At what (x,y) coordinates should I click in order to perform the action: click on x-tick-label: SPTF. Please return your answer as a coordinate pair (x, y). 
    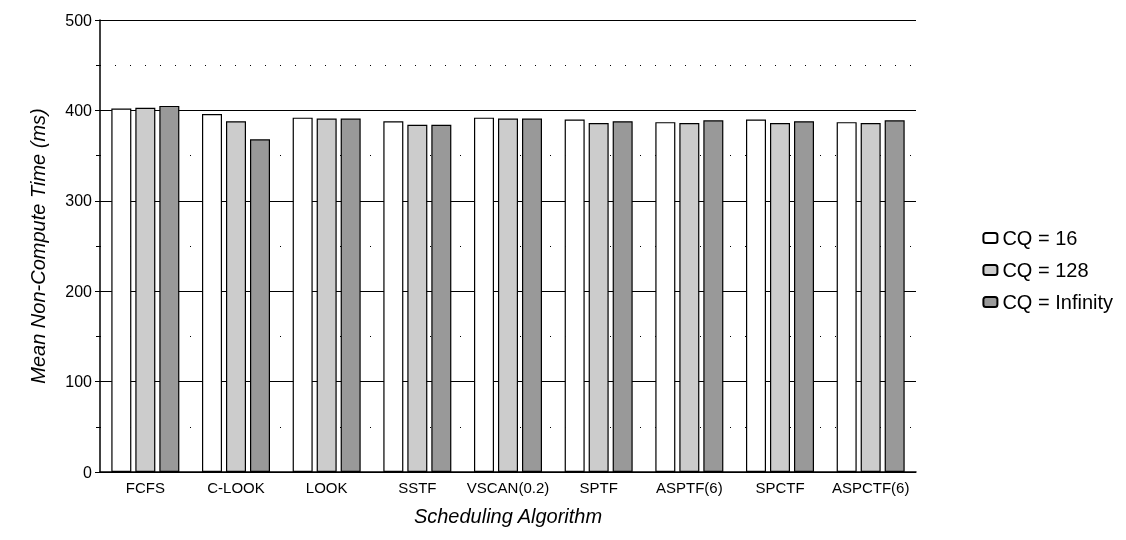
    Looking at the image, I should click on (598, 487).